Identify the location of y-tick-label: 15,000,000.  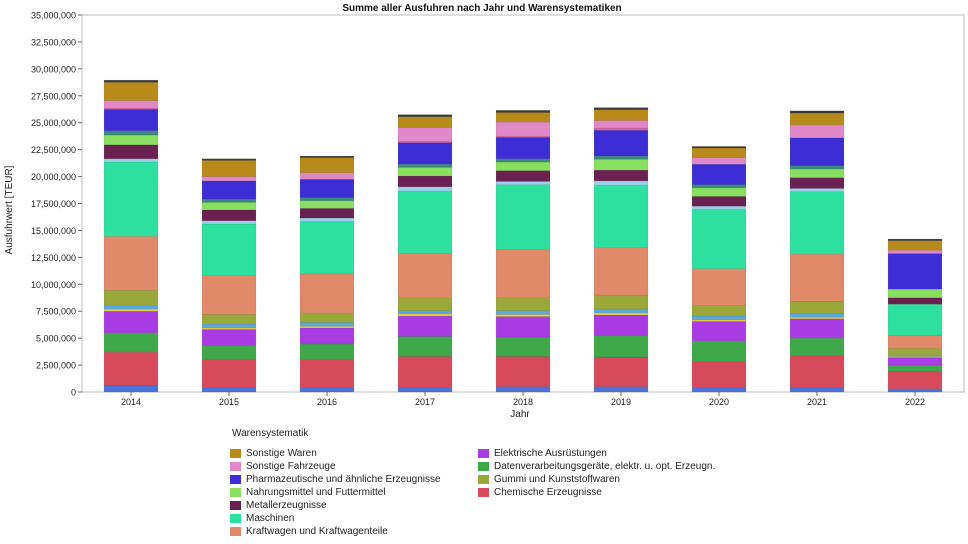
(53, 231).